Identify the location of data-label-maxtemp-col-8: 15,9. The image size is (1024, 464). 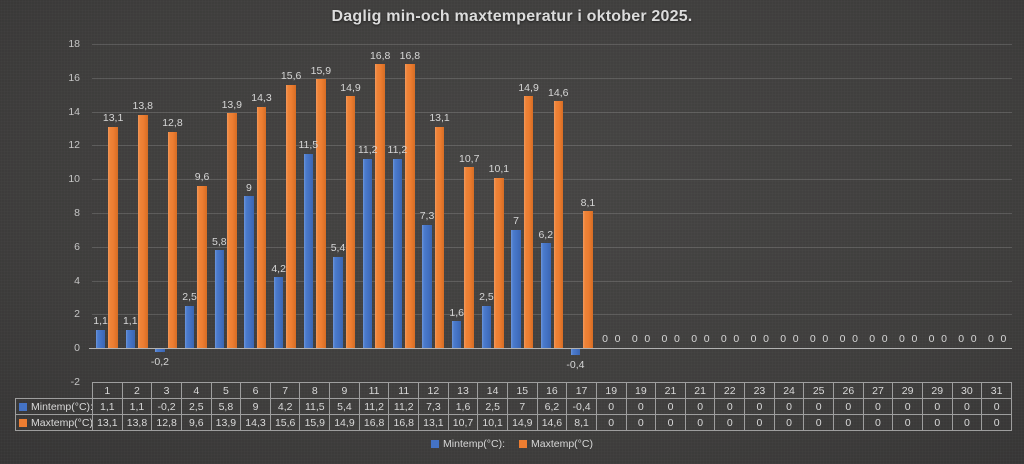
(321, 70).